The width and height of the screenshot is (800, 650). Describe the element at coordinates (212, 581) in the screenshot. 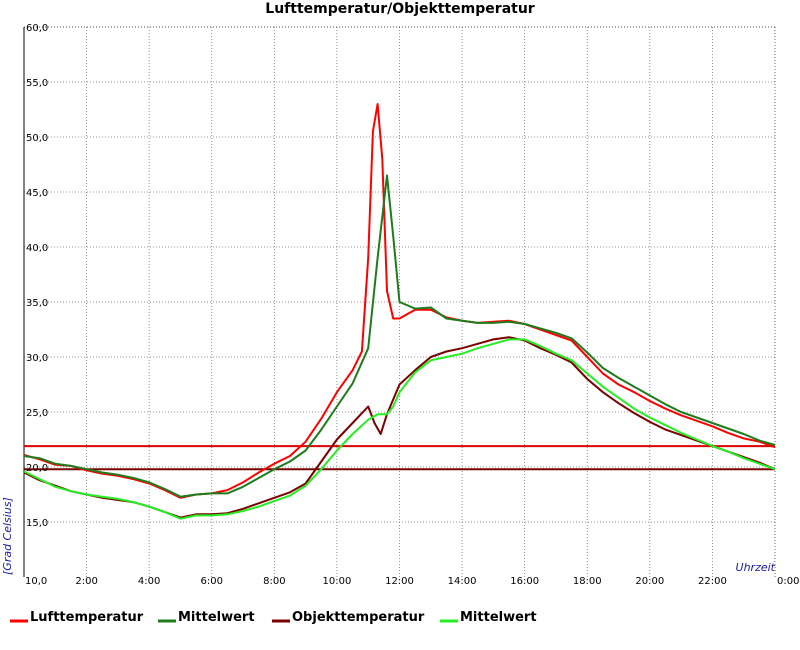

I see `x-tick-label: 6:00` at that location.